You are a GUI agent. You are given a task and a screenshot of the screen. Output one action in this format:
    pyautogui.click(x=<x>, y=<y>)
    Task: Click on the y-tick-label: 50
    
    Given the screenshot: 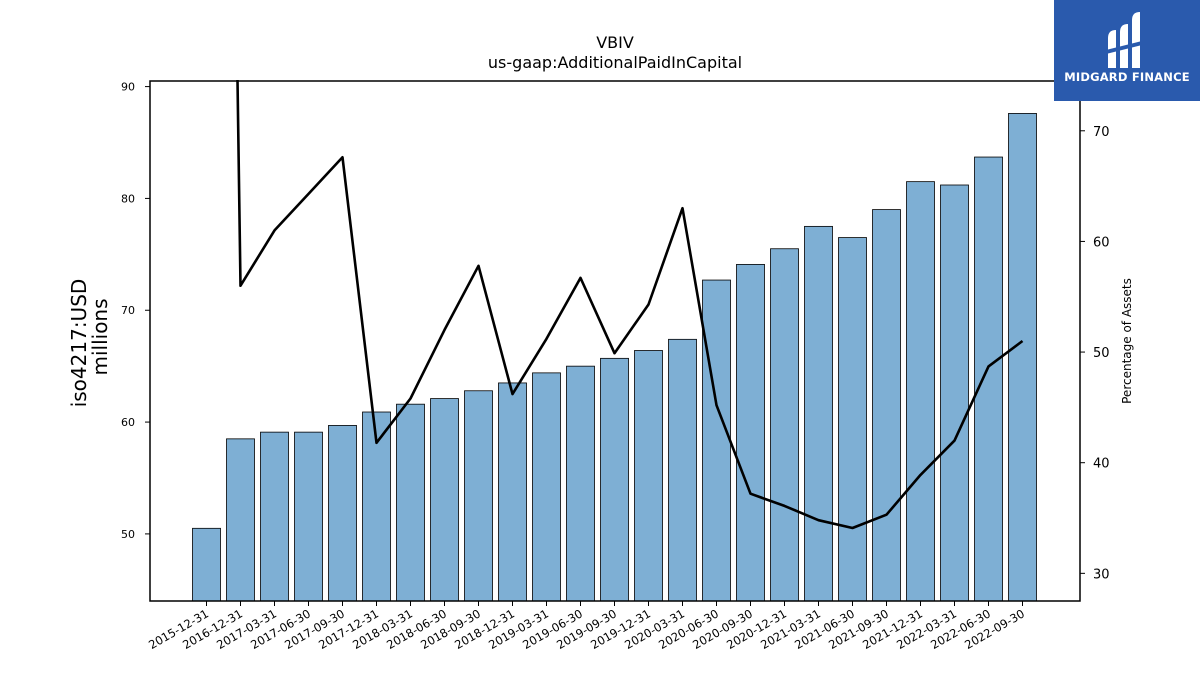 What is the action you would take?
    pyautogui.click(x=128, y=534)
    